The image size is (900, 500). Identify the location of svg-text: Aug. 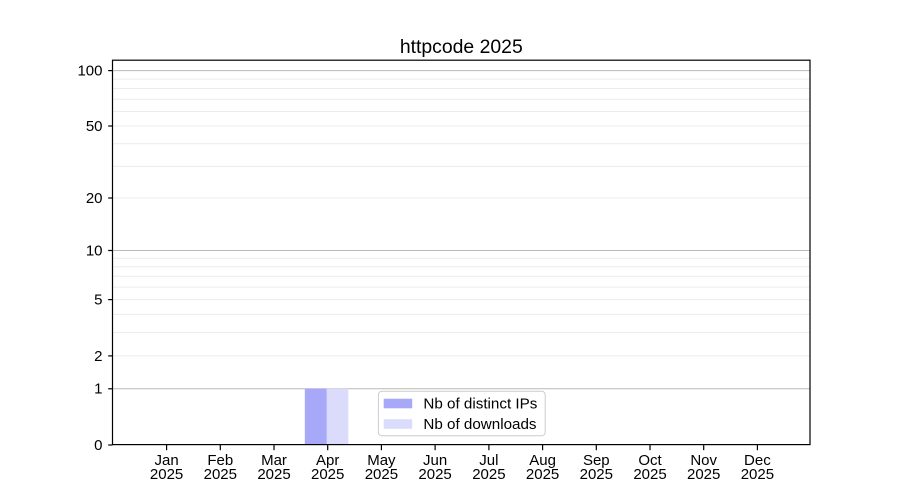
(542, 460).